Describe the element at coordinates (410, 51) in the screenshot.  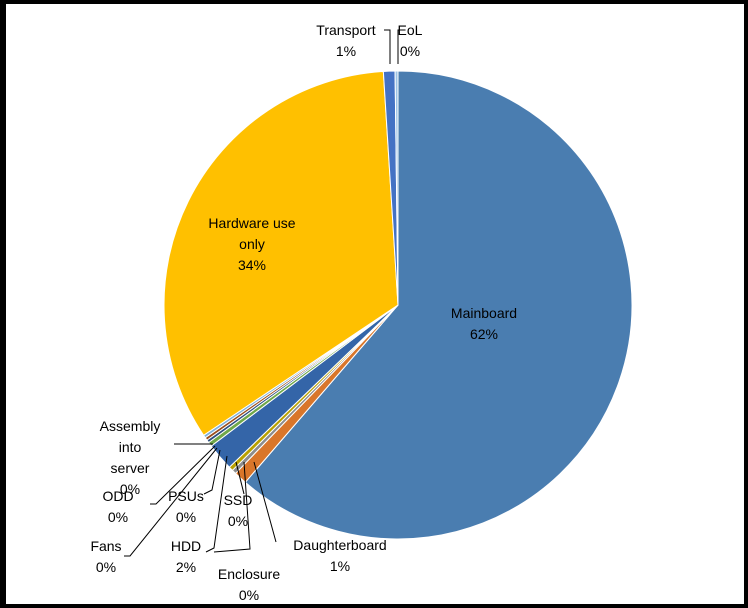
I see `slice-value-eol: 0%` at that location.